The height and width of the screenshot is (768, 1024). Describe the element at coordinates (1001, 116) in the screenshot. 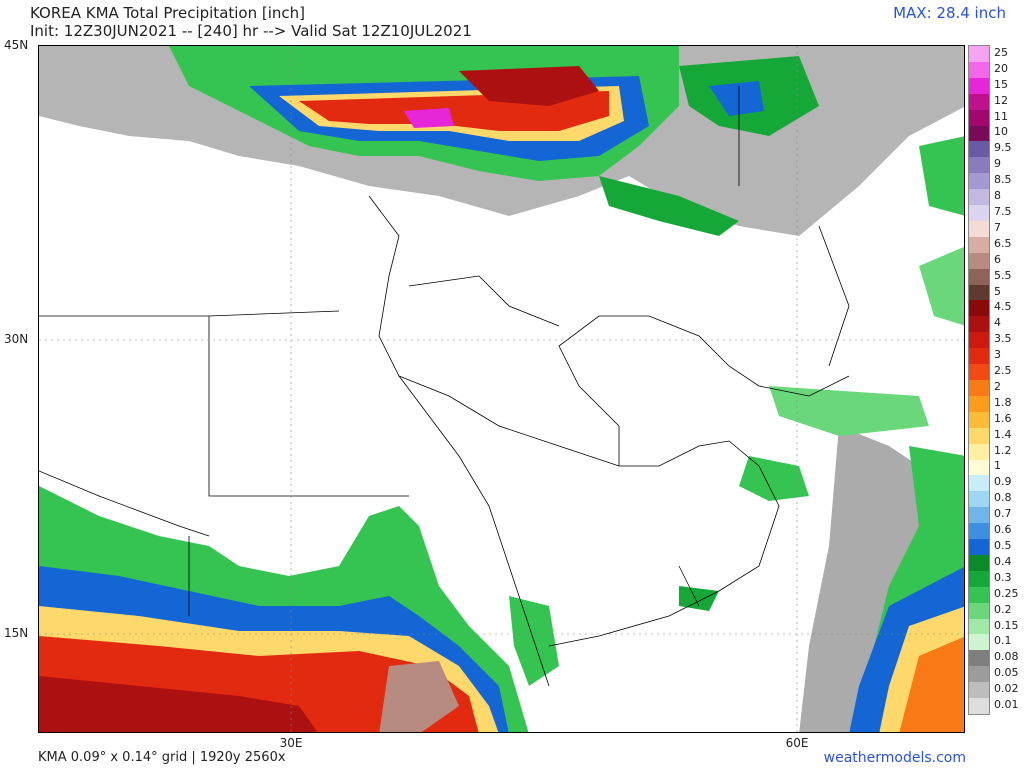

I see `legend-label: 11` at that location.